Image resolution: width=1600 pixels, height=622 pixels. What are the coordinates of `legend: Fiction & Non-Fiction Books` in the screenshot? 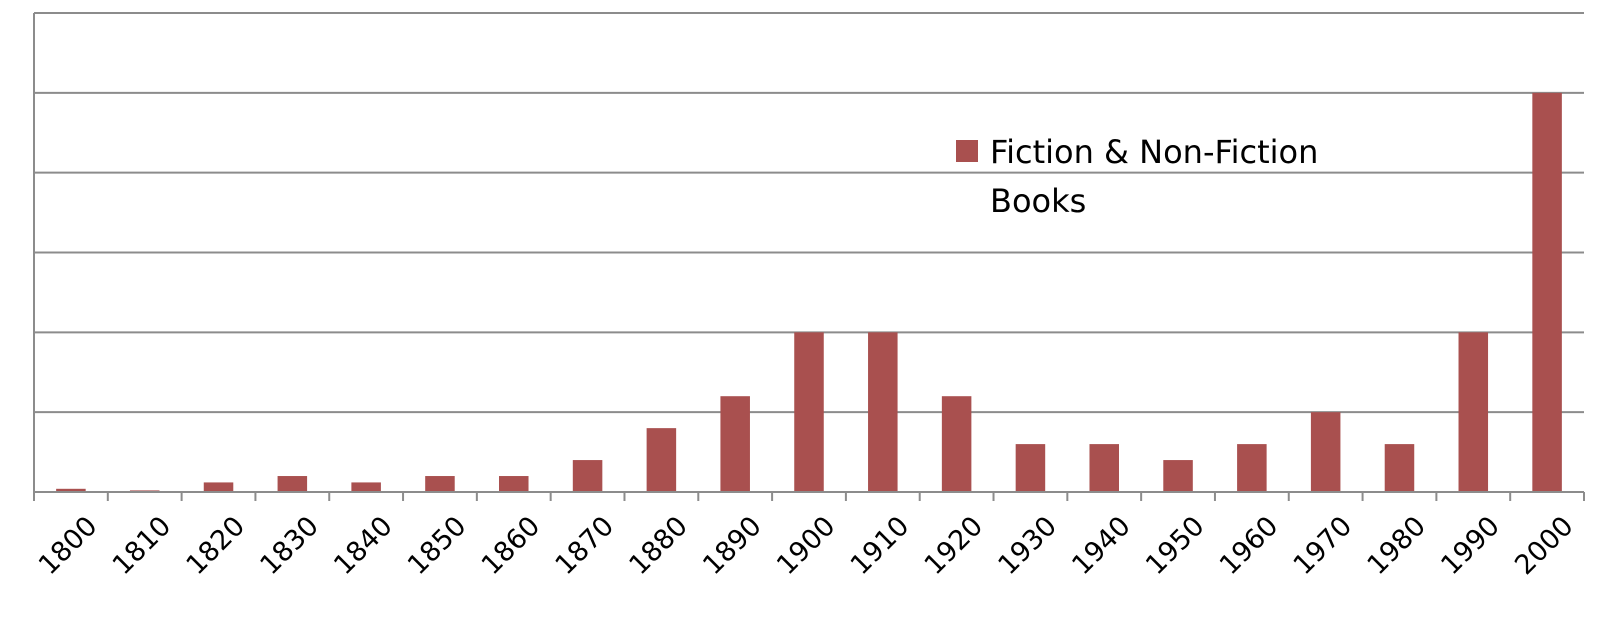 It's located at (1156, 177).